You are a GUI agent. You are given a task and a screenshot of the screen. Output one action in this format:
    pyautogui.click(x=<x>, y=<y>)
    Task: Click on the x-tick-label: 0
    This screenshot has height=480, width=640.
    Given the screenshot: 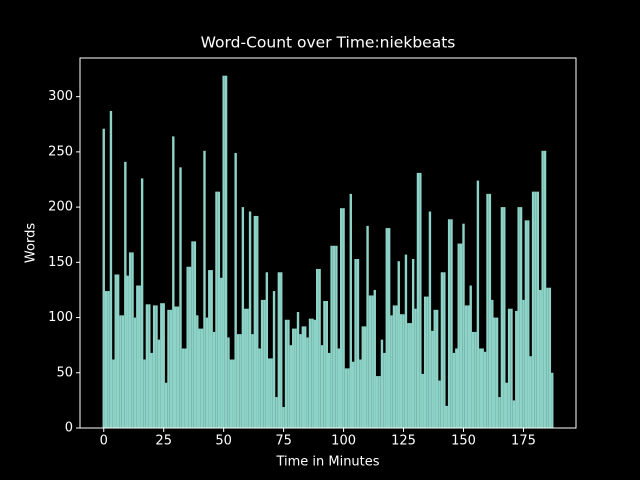 What is the action you would take?
    pyautogui.click(x=104, y=441)
    